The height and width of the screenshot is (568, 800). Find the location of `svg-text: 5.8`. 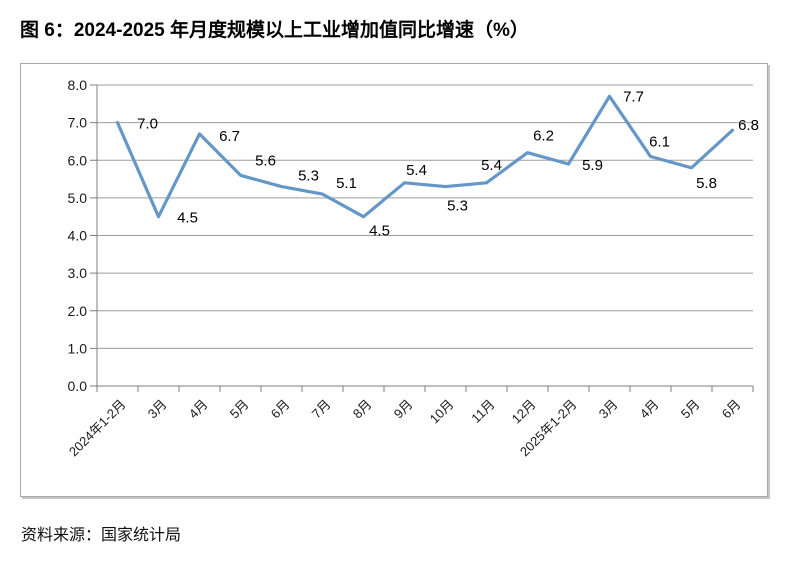

svg-text: 5.8 is located at coordinates (706, 183).